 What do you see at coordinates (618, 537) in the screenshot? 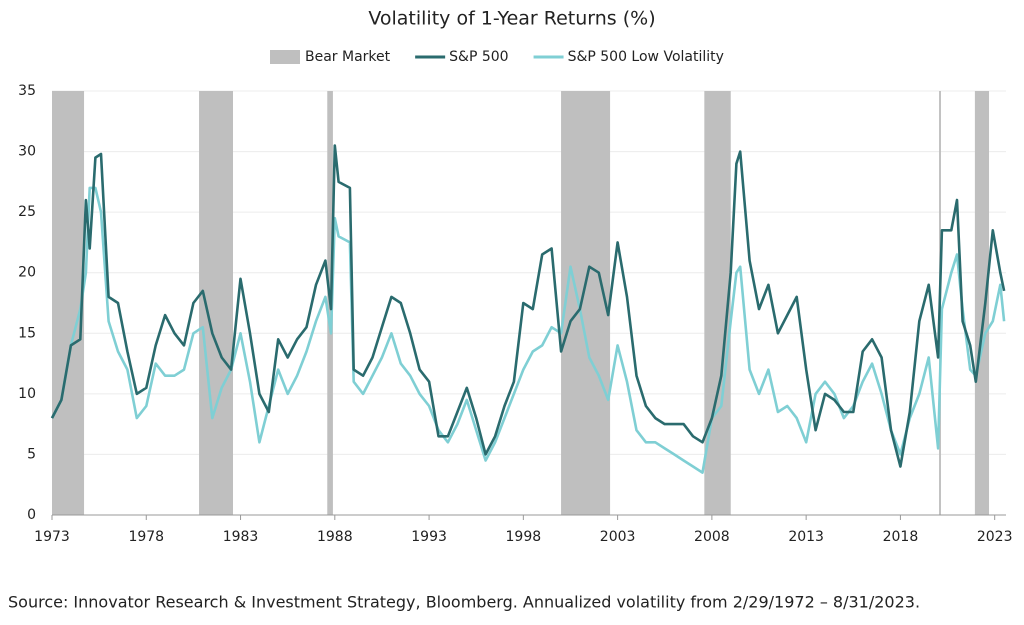
I see `x-tick-label: 2003` at bounding box center [618, 537].